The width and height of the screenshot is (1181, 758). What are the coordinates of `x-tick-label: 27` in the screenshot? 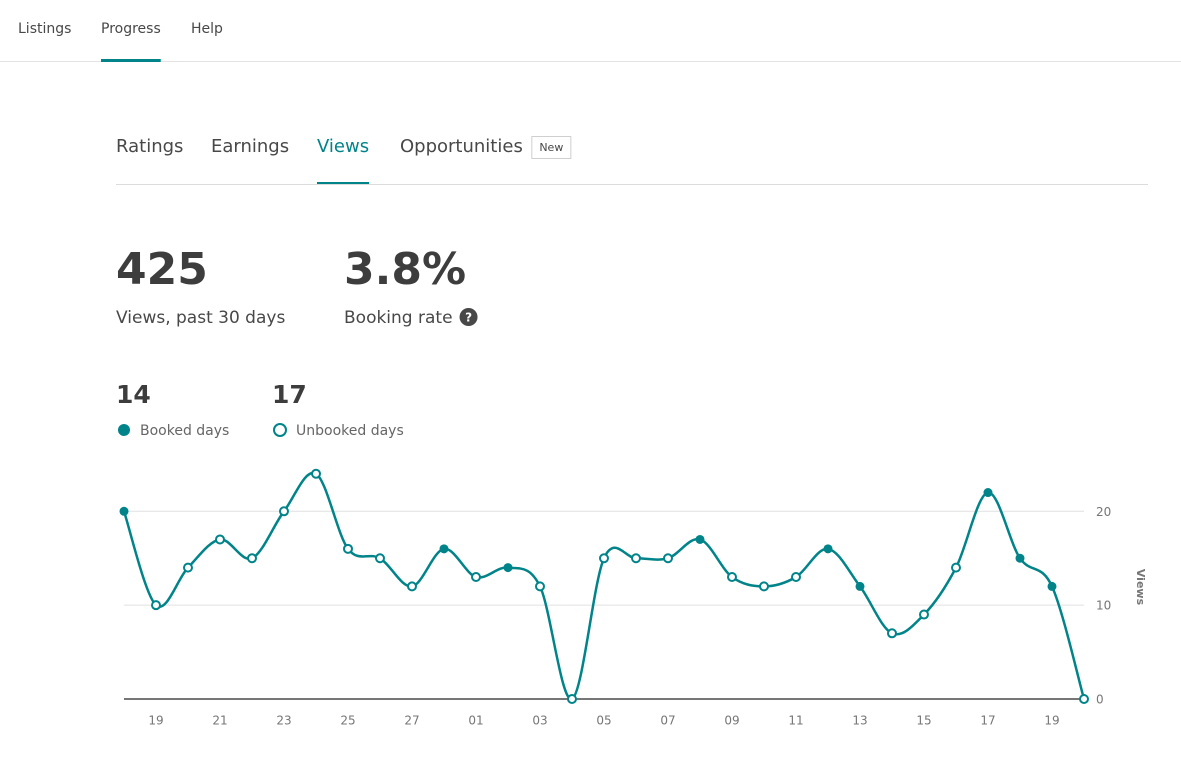 It's located at (411, 721).